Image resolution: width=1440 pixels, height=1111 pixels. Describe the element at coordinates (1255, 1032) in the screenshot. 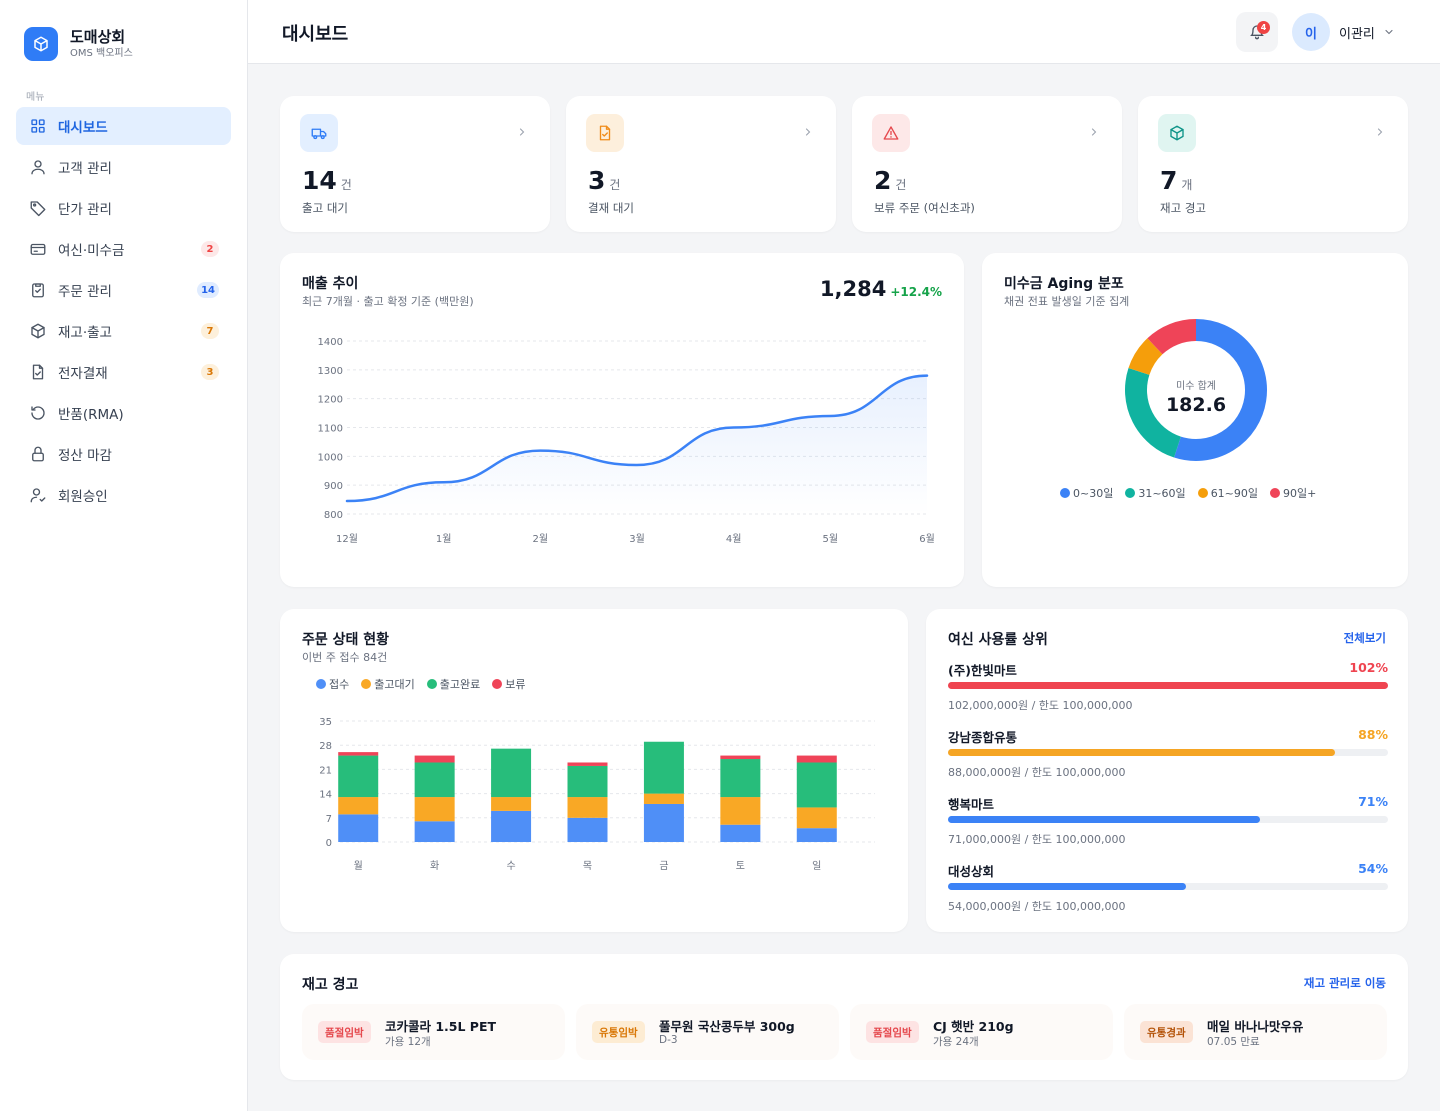

I see `stock-warning-item: 유통경과 매일 바나나맛우유 07.05 만료` at that location.